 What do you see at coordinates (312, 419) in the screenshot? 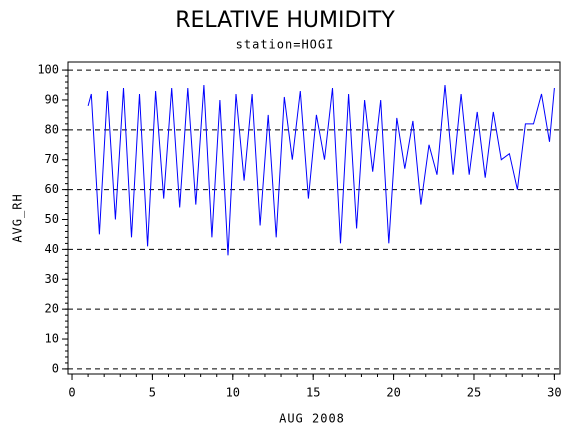
I see `x-axis-label: AUG 2008` at bounding box center [312, 419].